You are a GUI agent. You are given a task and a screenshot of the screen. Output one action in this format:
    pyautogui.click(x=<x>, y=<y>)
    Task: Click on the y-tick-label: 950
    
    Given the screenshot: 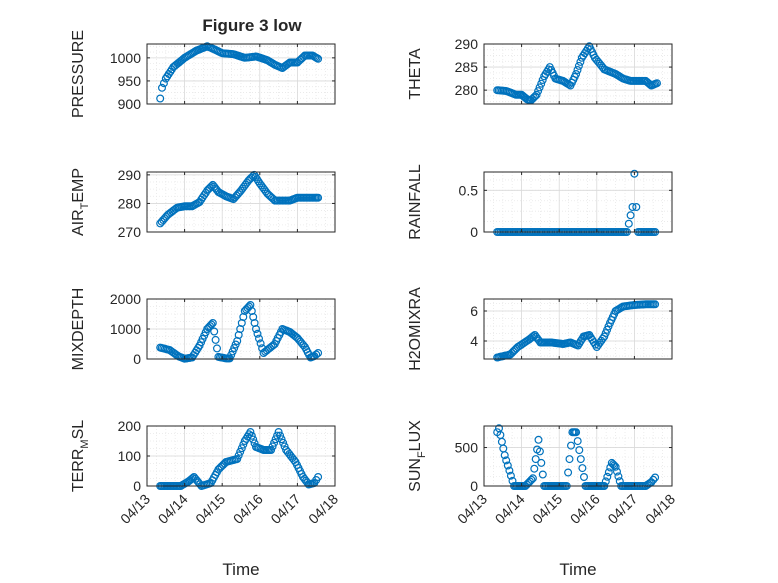 What is the action you would take?
    pyautogui.click(x=130, y=81)
    